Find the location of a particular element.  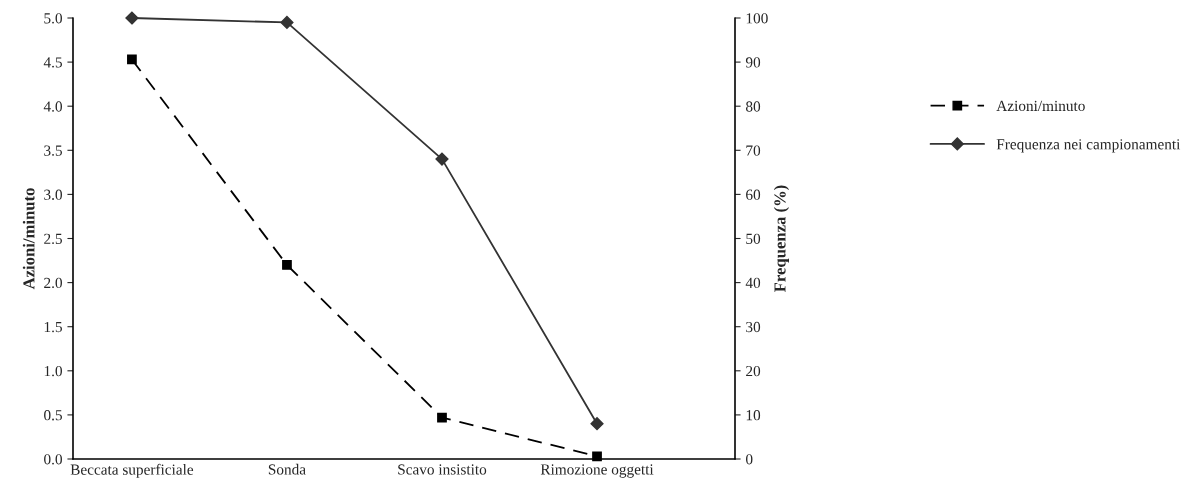

y2-tick-label: 20 is located at coordinates (753, 371).